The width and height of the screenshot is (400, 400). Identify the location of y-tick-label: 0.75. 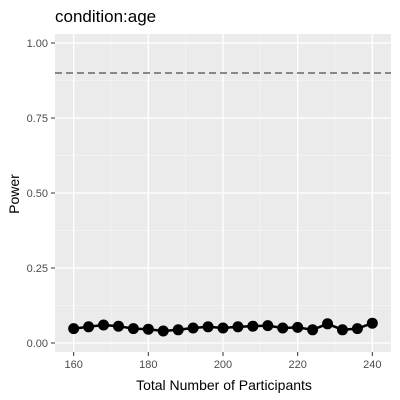
(37, 119).